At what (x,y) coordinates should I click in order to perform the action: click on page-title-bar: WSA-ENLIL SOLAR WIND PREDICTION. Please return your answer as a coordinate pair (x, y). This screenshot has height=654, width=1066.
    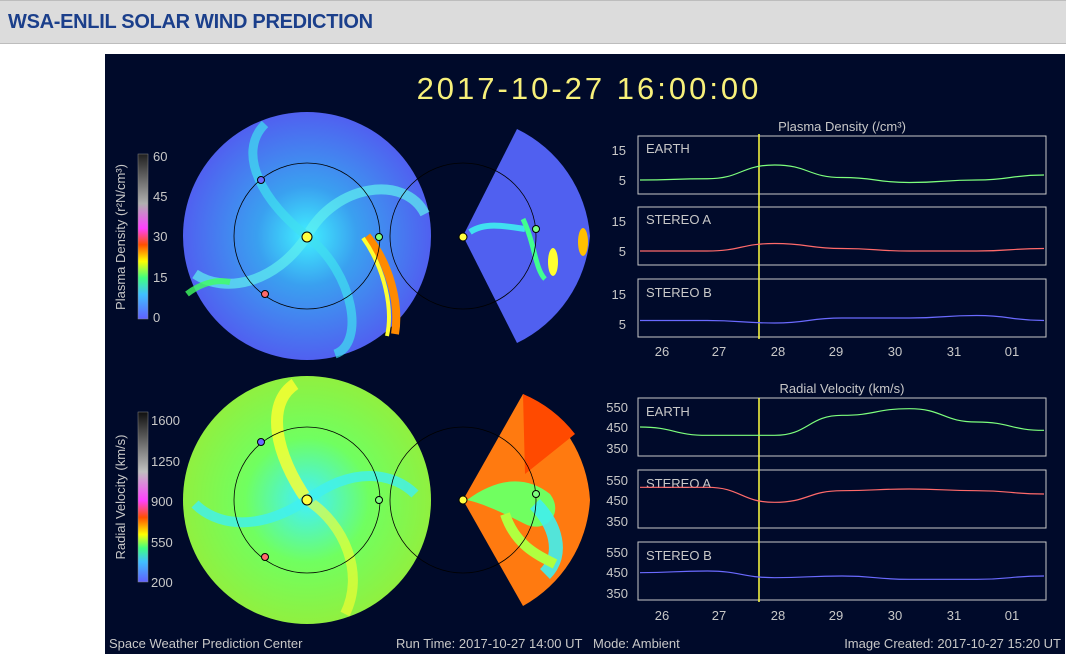
    Looking at the image, I should click on (533, 22).